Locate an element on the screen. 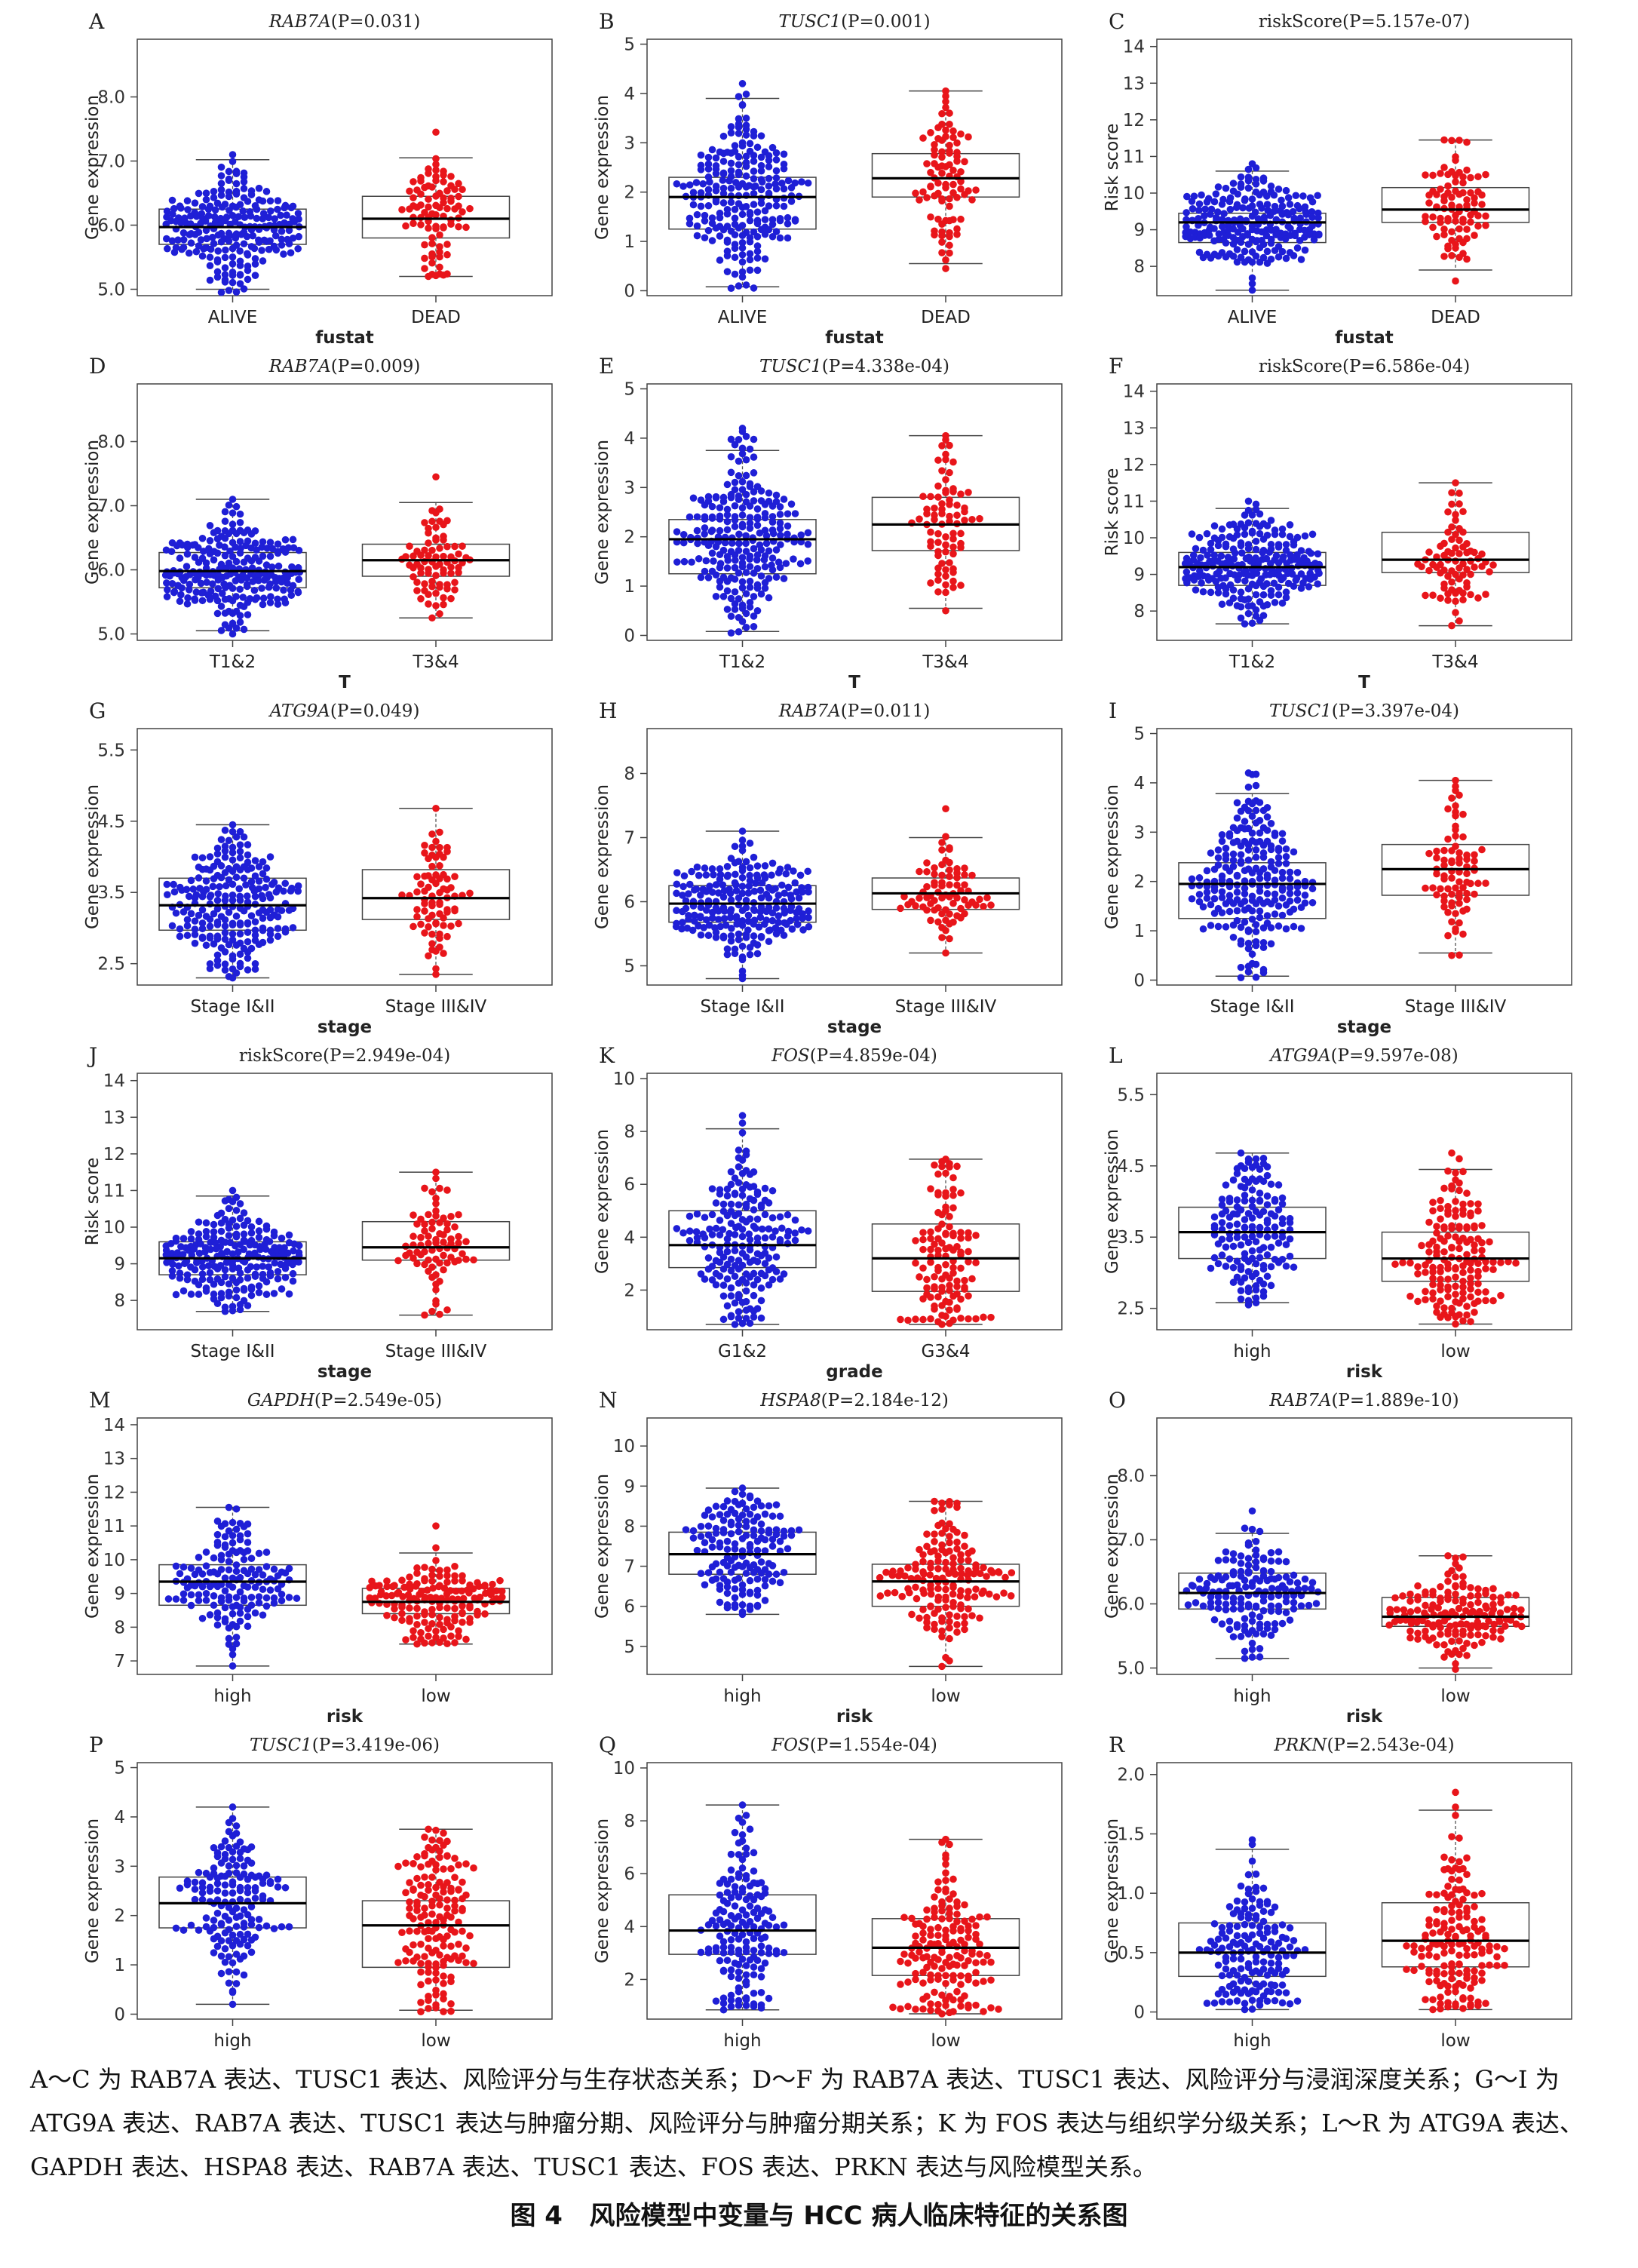 The image size is (1638, 2268). y-tick-label: 4 is located at coordinates (1139, 783).